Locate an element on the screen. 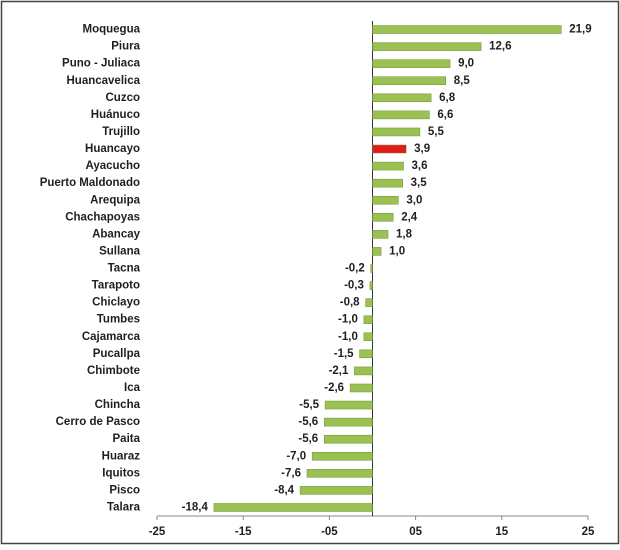 The height and width of the screenshot is (550, 620). y-tick-label: Tarapoto is located at coordinates (116, 286).